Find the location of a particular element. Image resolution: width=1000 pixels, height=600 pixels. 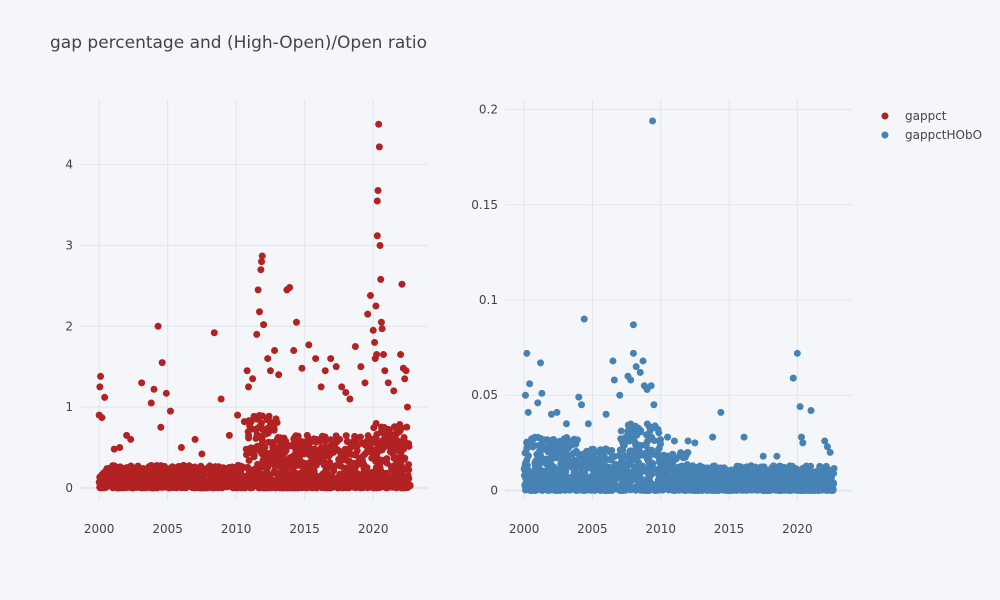

x-tick-label: 2015 is located at coordinates (729, 529).